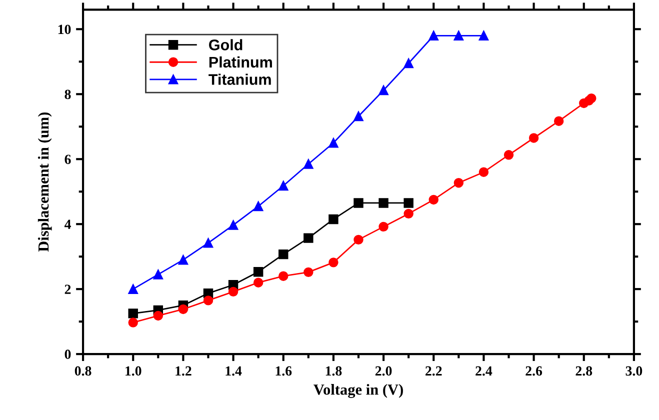 The height and width of the screenshot is (420, 659). What do you see at coordinates (134, 371) in the screenshot?
I see `x-tick-label: 1.0` at bounding box center [134, 371].